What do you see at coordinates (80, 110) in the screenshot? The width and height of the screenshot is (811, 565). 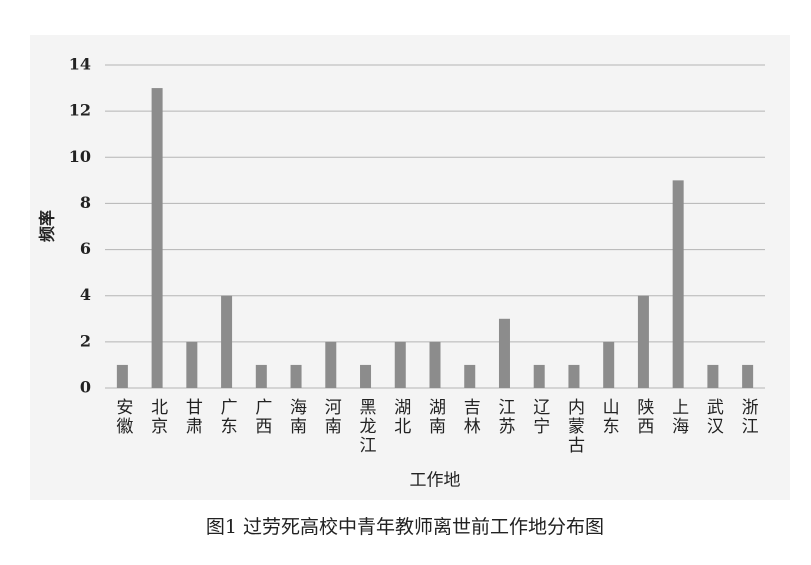 I see `y-tick-label: 12` at bounding box center [80, 110].